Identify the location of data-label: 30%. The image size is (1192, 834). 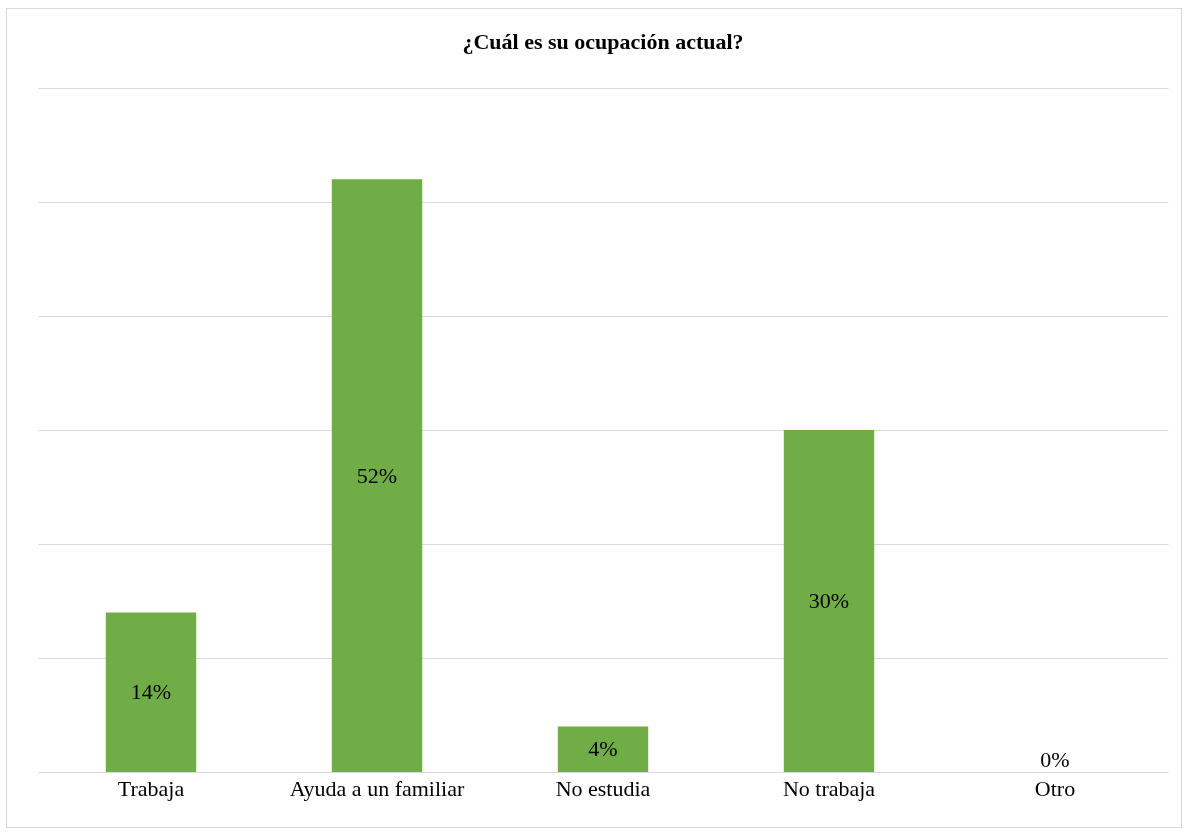
(829, 600).